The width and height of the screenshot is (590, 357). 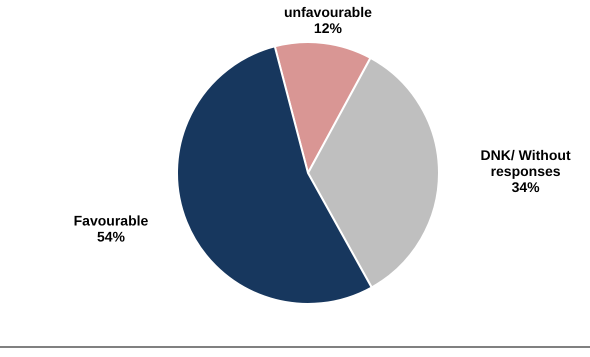 What do you see at coordinates (526, 187) in the screenshot?
I see `data-label: 34%` at bounding box center [526, 187].